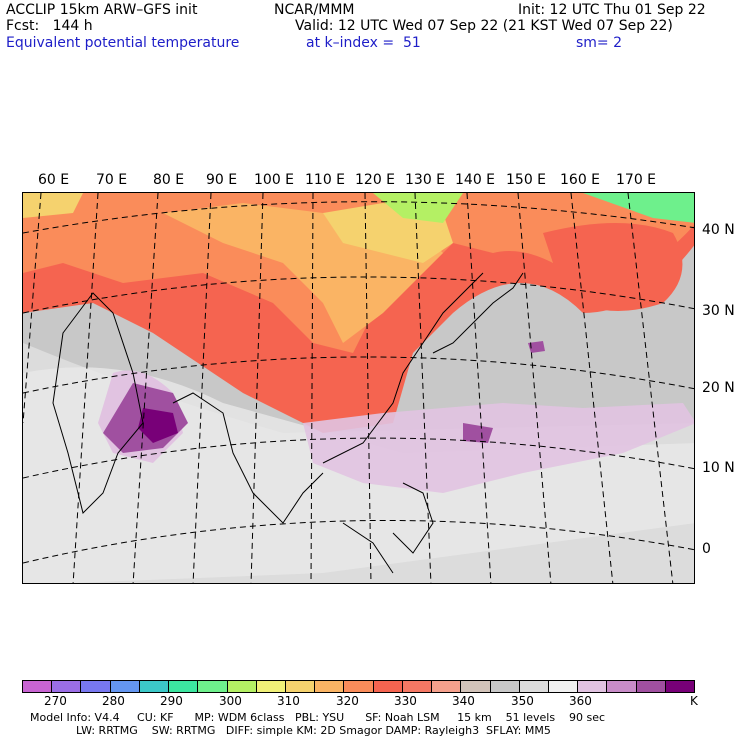 Image resolution: width=740 pixels, height=740 pixels. Describe the element at coordinates (522, 701) in the screenshot. I see `colorbar-tick: 350` at that location.